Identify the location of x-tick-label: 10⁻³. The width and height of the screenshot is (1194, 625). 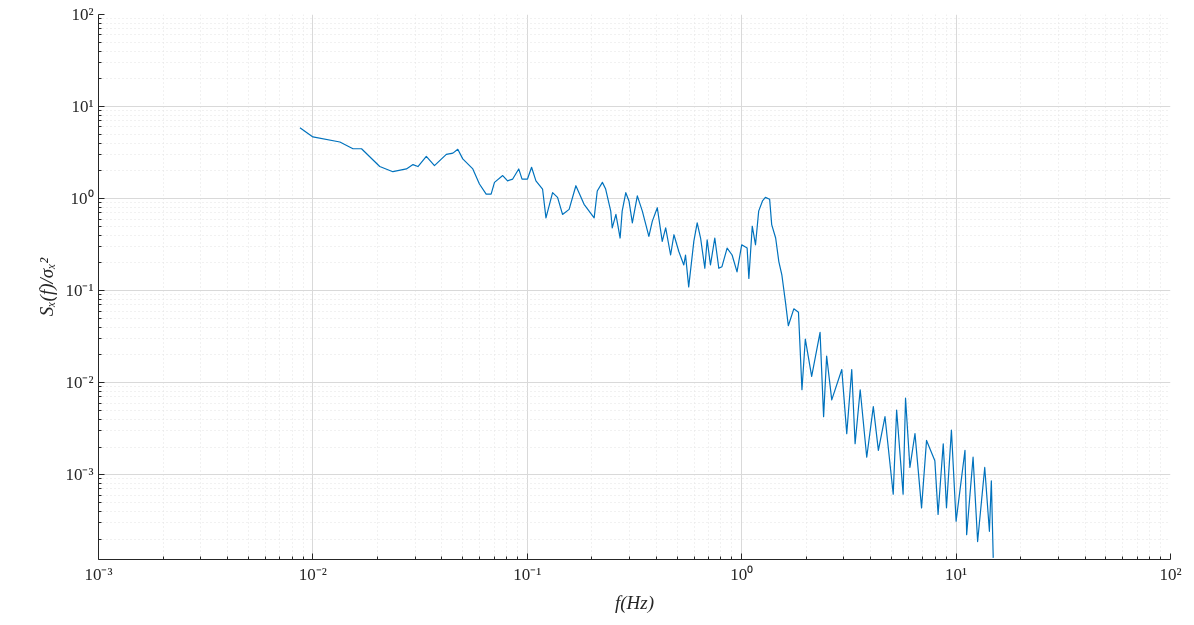
(98, 574).